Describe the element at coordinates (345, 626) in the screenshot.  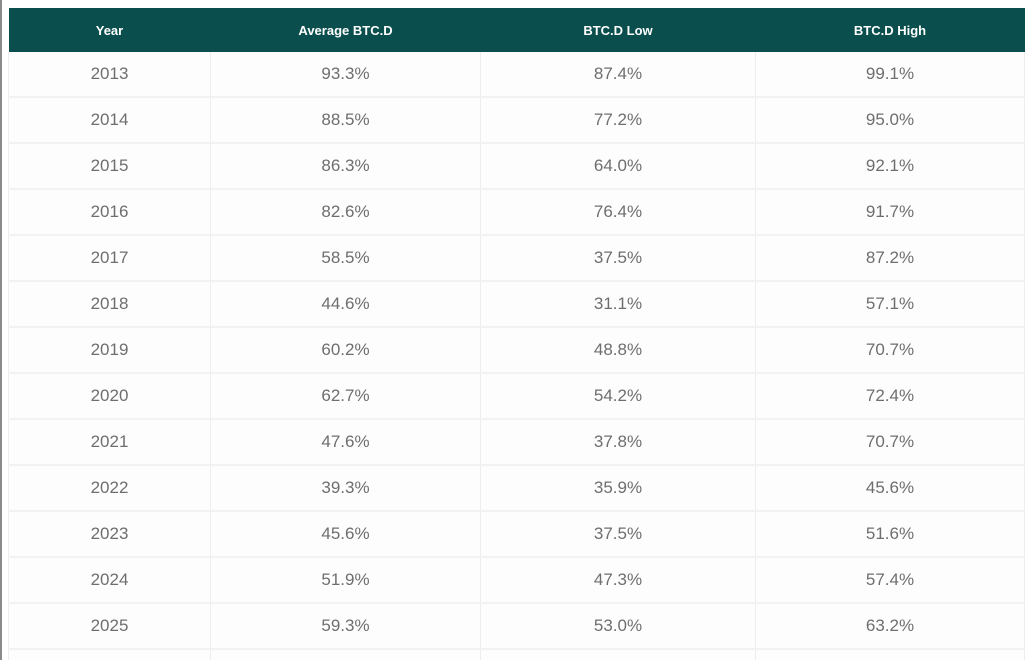
I see `value-cell: 59.3%` at that location.